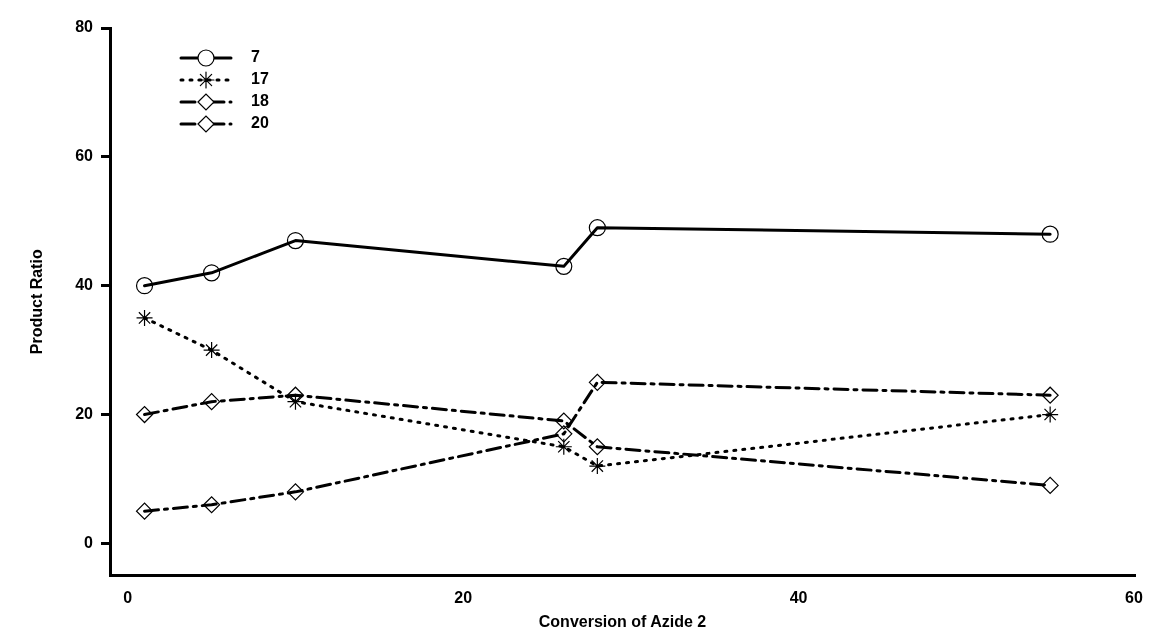 Image resolution: width=1162 pixels, height=642 pixels. I want to click on legend-label: 17, so click(260, 79).